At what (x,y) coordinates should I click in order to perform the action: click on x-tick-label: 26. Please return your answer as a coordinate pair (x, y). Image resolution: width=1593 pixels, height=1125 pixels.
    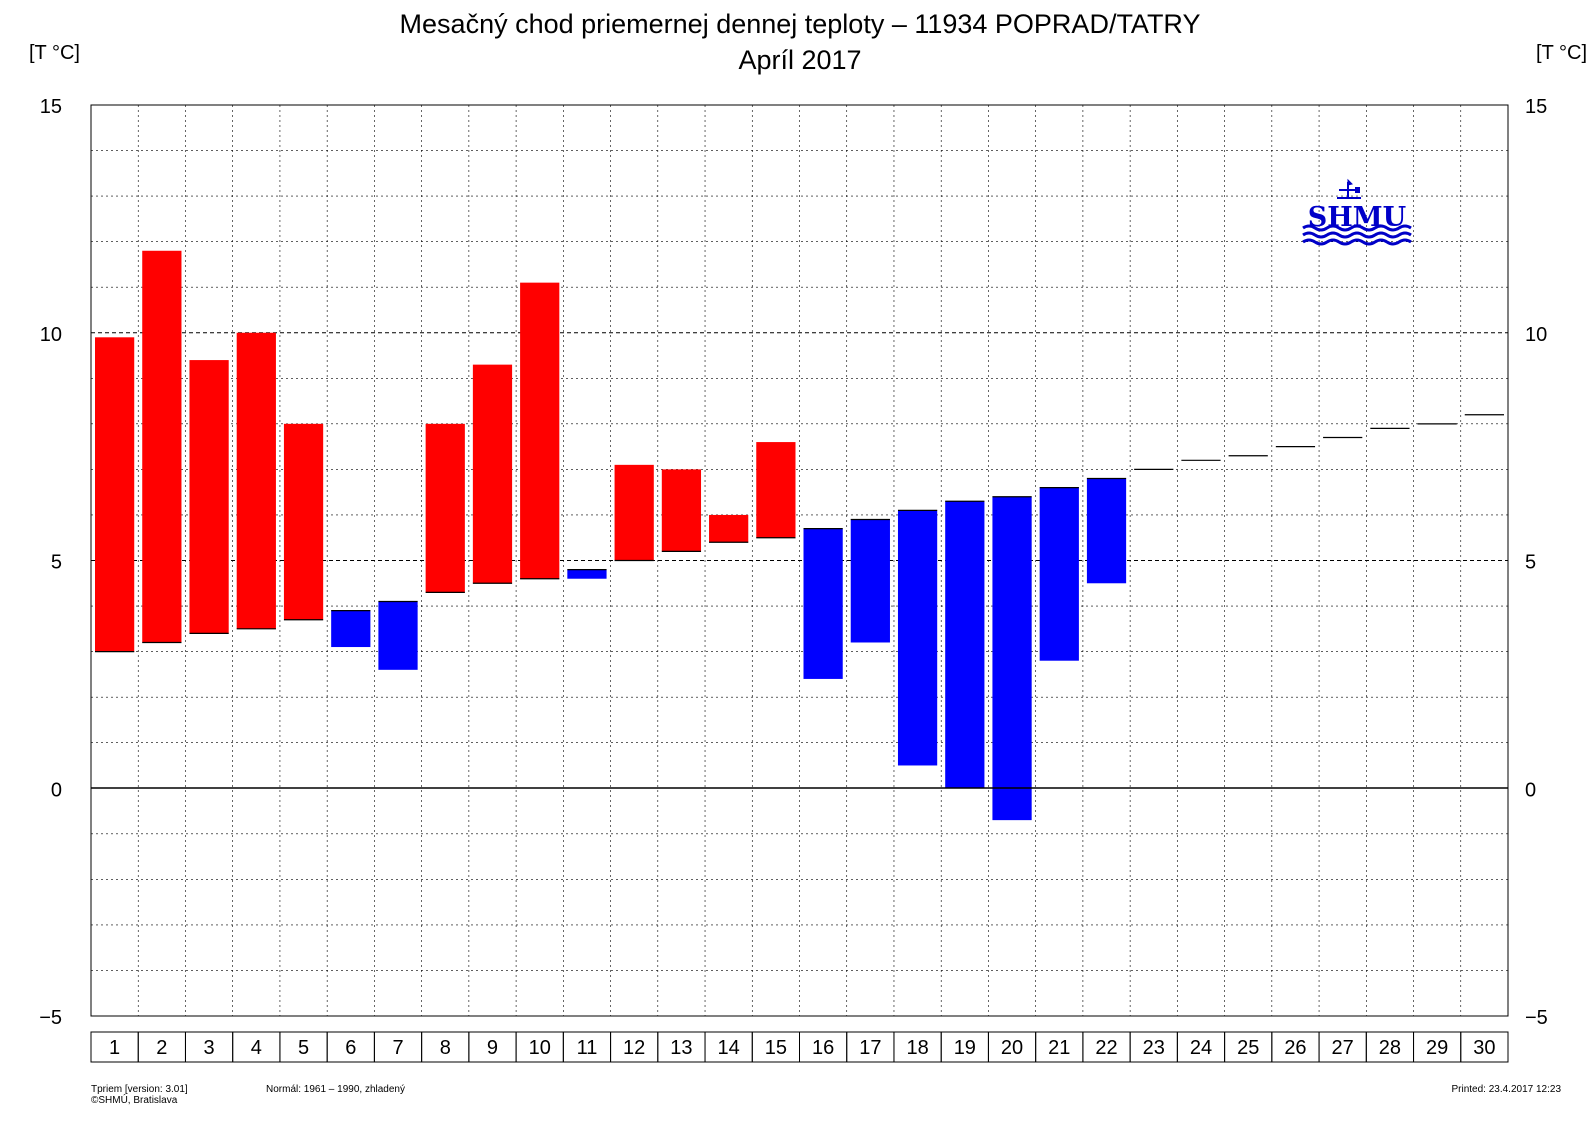
    Looking at the image, I should click on (1295, 1048).